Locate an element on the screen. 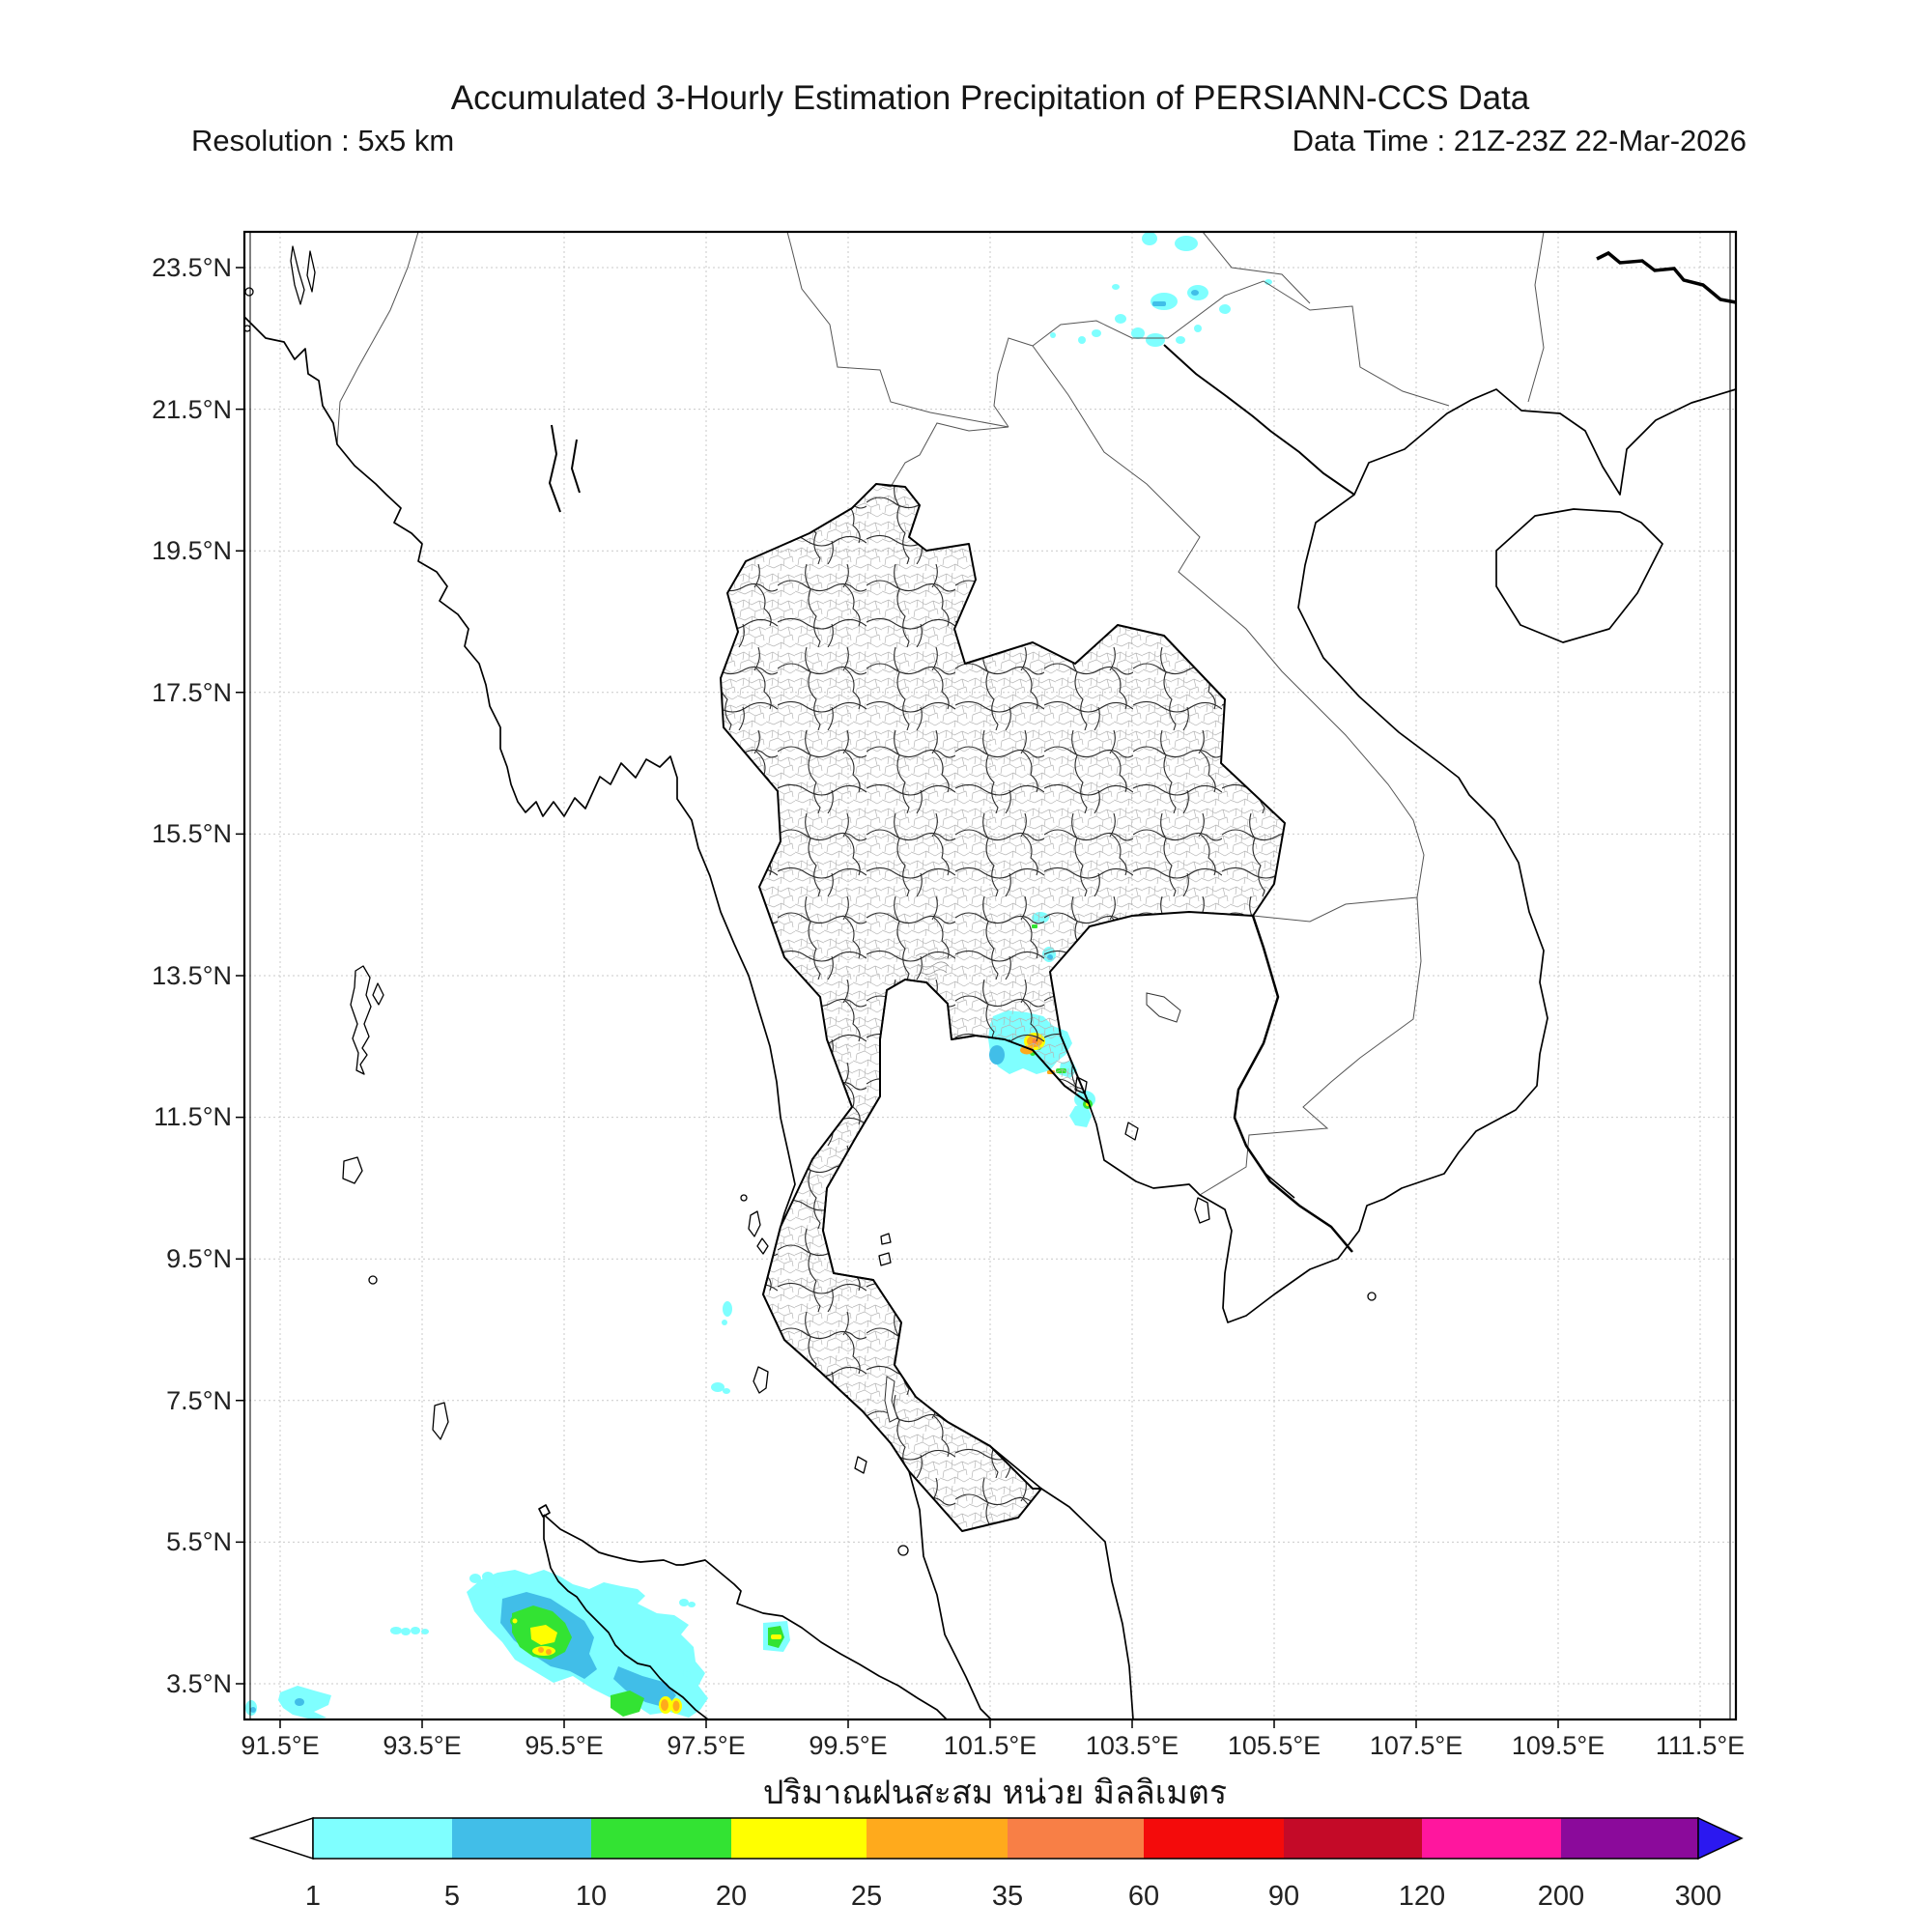 The image size is (1932, 1932). colorbar-canvas: 1 5 10 20 25 35 60 90 120 200 300 is located at coordinates (996, 1864).